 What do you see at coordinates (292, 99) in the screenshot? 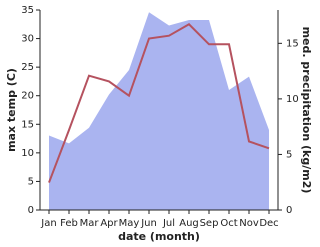
I see `y2-tick-label: 10` at bounding box center [292, 99].